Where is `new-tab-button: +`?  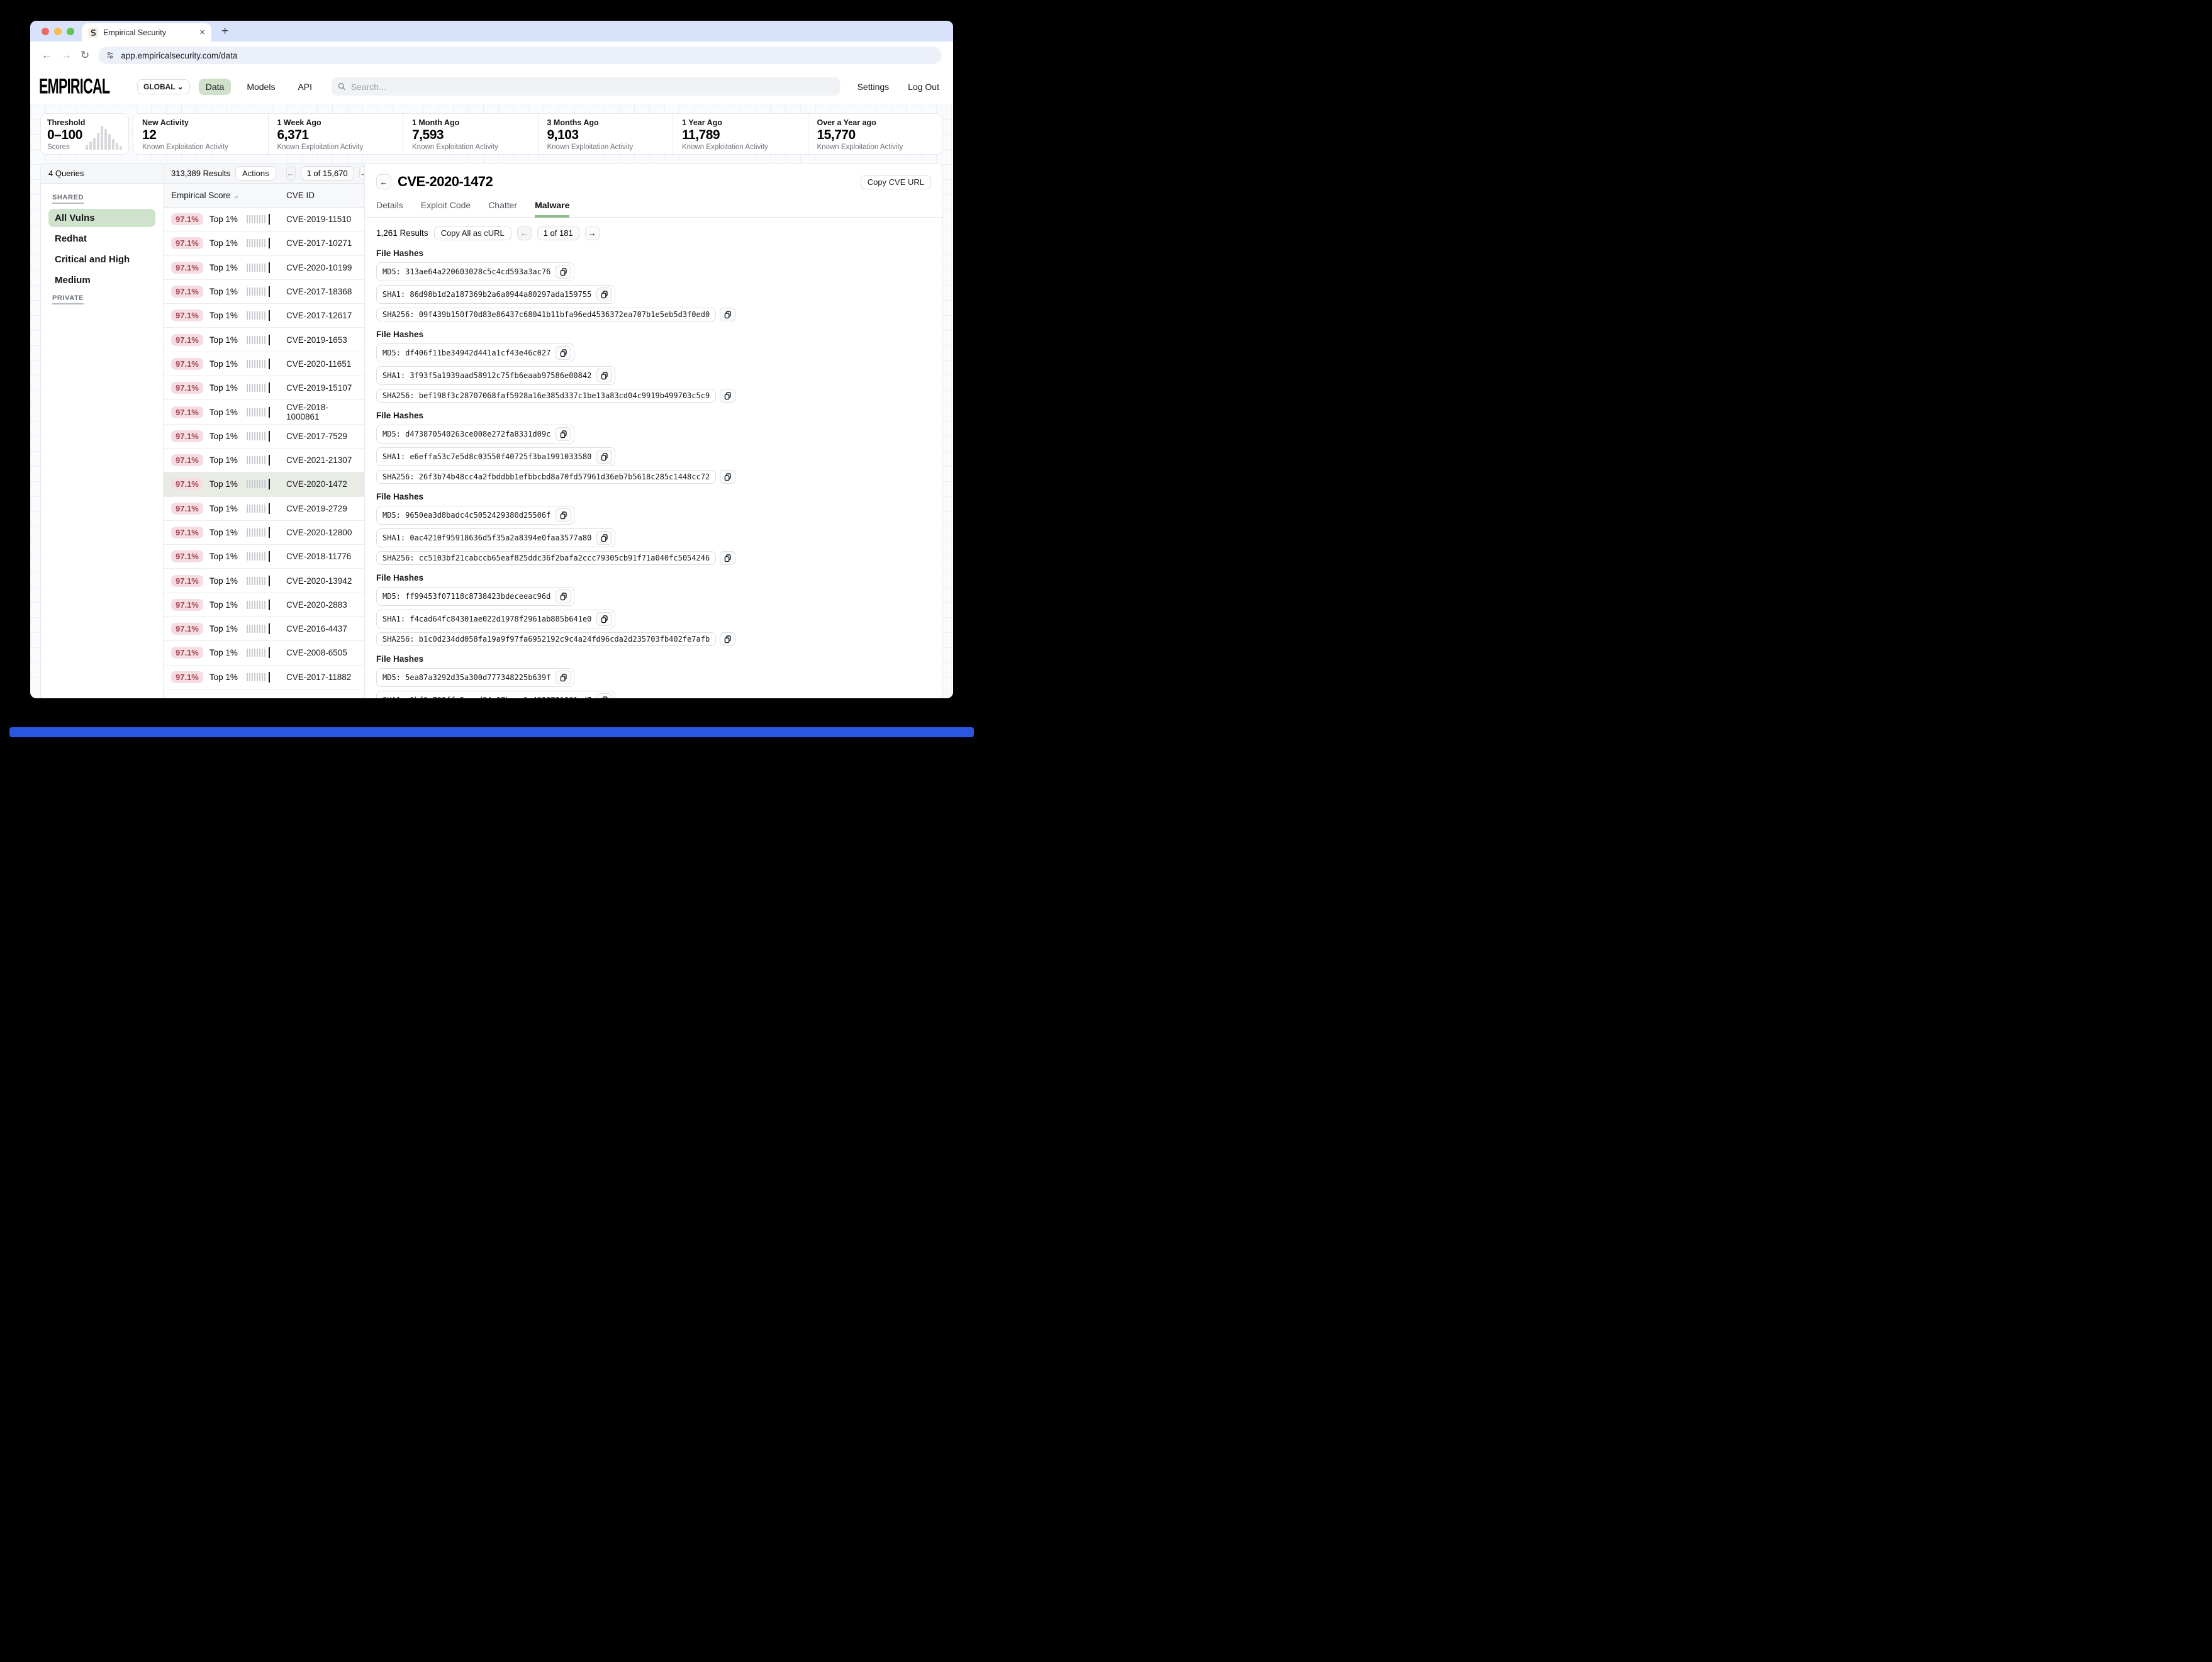 new-tab-button: + is located at coordinates (225, 32).